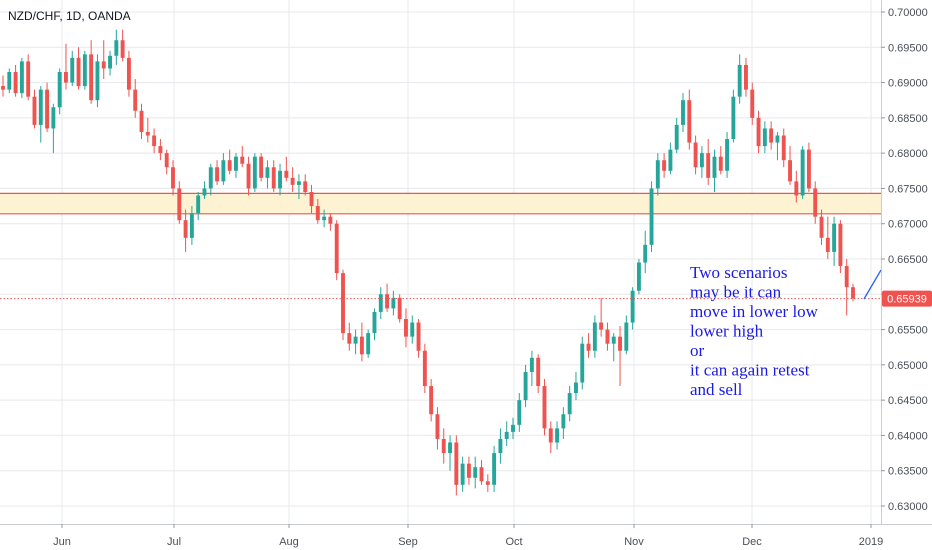  I want to click on trend-line-drawing, so click(872, 284).